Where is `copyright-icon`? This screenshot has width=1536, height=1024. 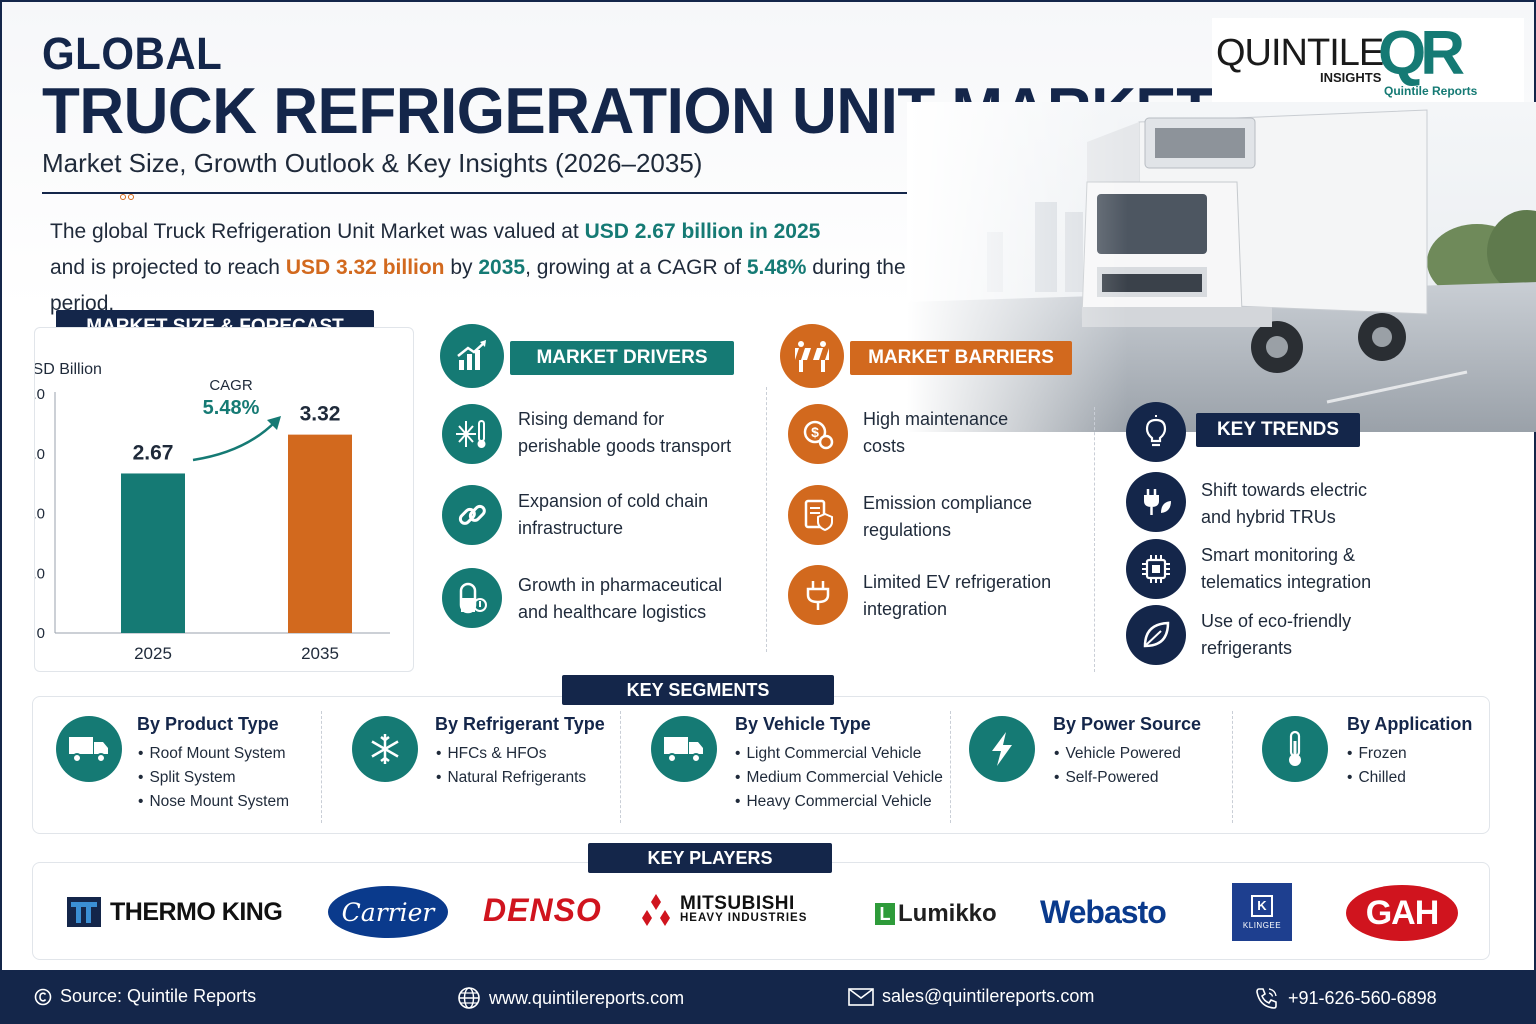
copyright-icon is located at coordinates (43, 996).